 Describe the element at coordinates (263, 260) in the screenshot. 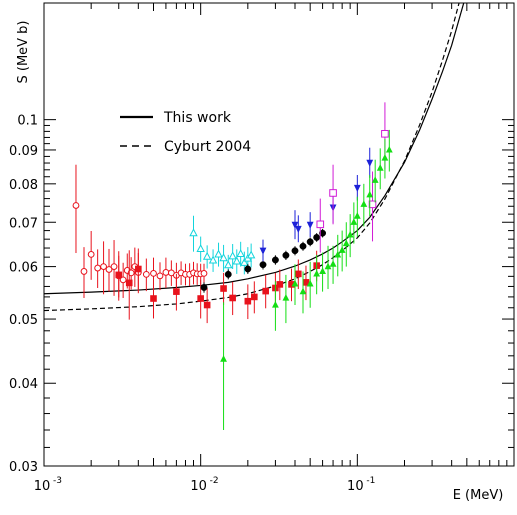

I see `series-filled-circle` at that location.